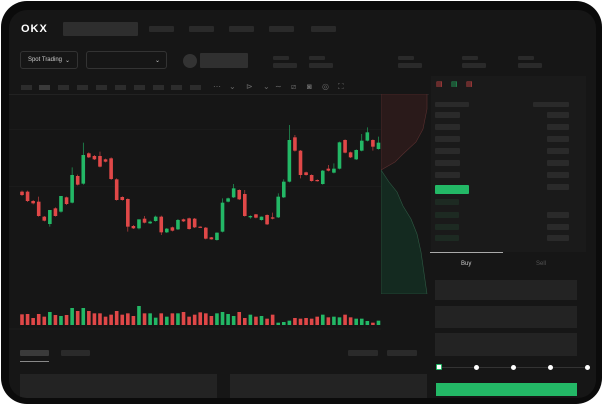 The image size is (603, 405). Describe the element at coordinates (44, 87) in the screenshot. I see `timeframe-button-active` at that location.